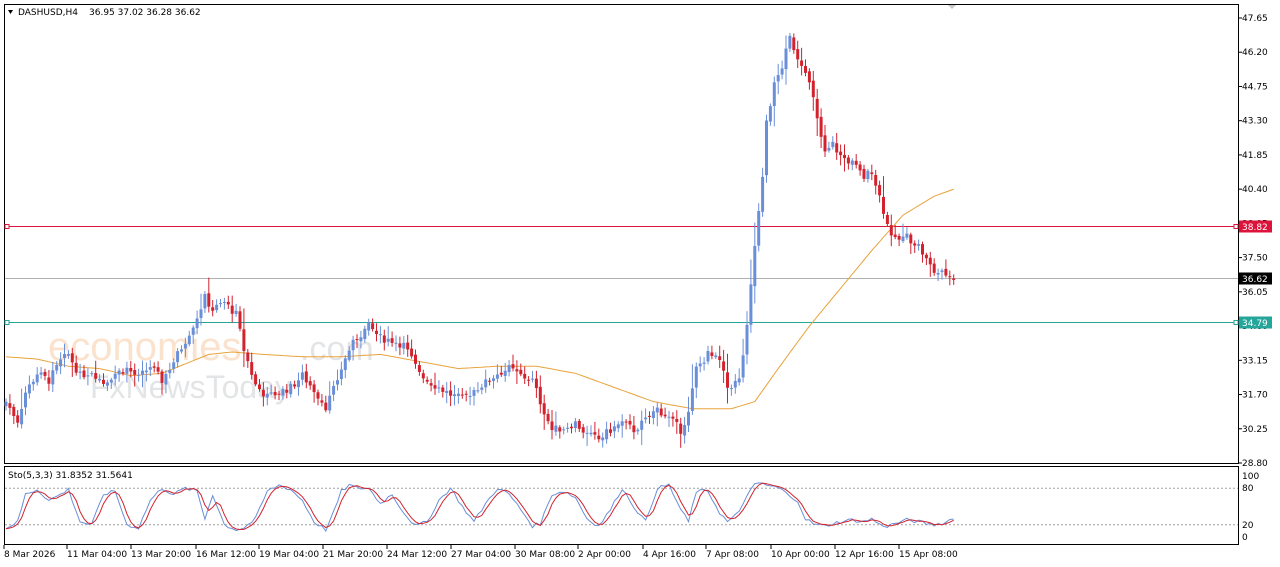 This screenshot has height=567, width=1280. What do you see at coordinates (1255, 53) in the screenshot?
I see `y-tick-label: 46.20` at bounding box center [1255, 53].